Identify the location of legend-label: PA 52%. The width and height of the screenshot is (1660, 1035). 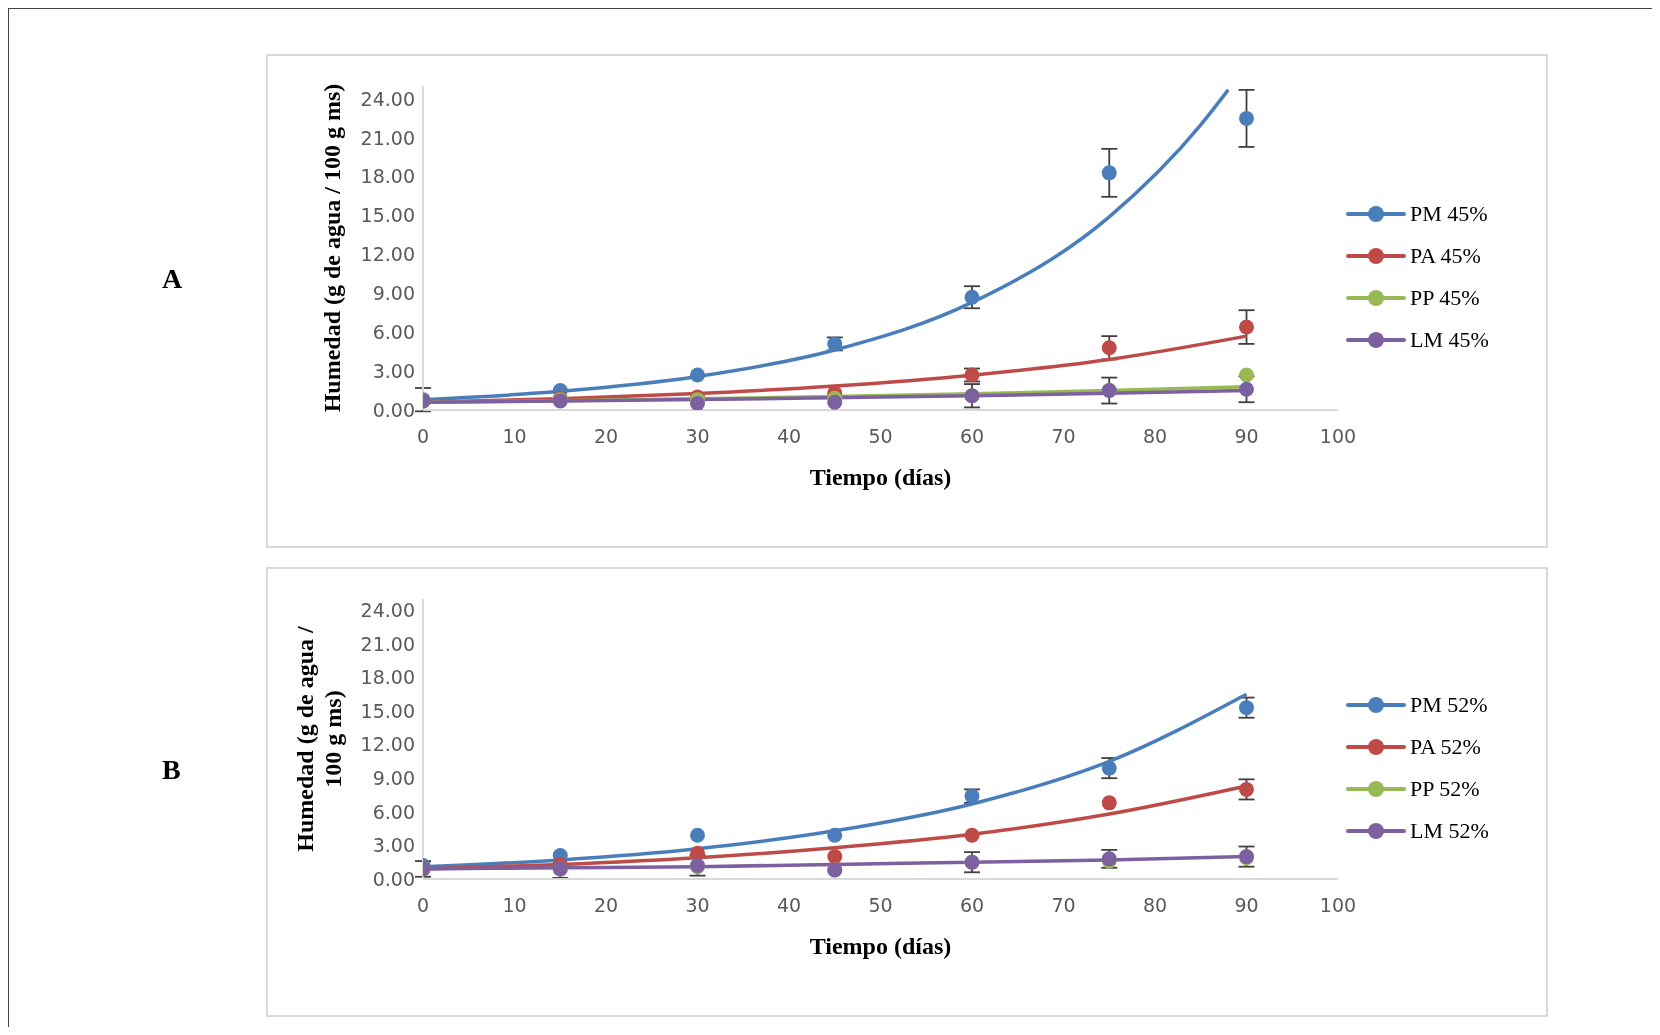
(1445, 747).